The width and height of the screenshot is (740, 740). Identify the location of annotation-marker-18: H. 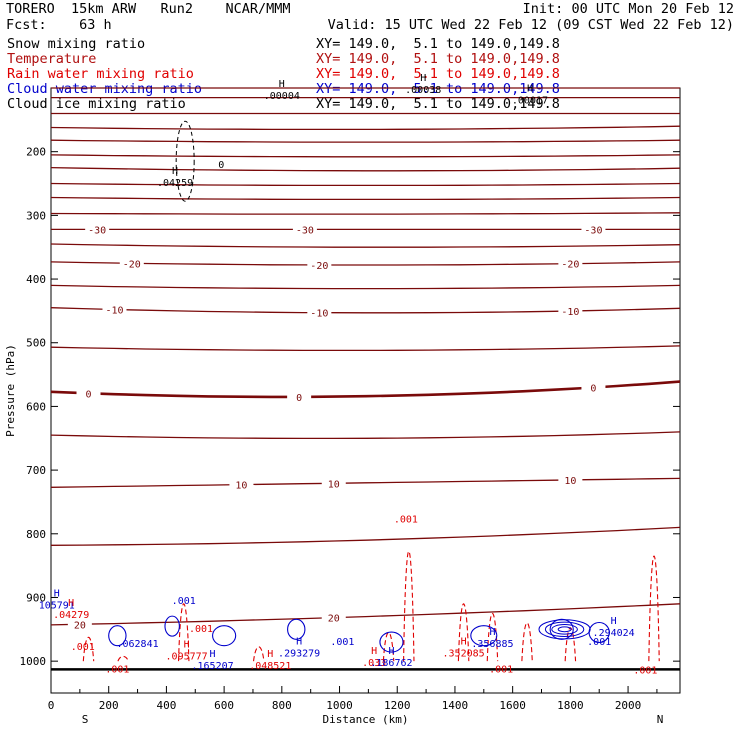
(391, 651).